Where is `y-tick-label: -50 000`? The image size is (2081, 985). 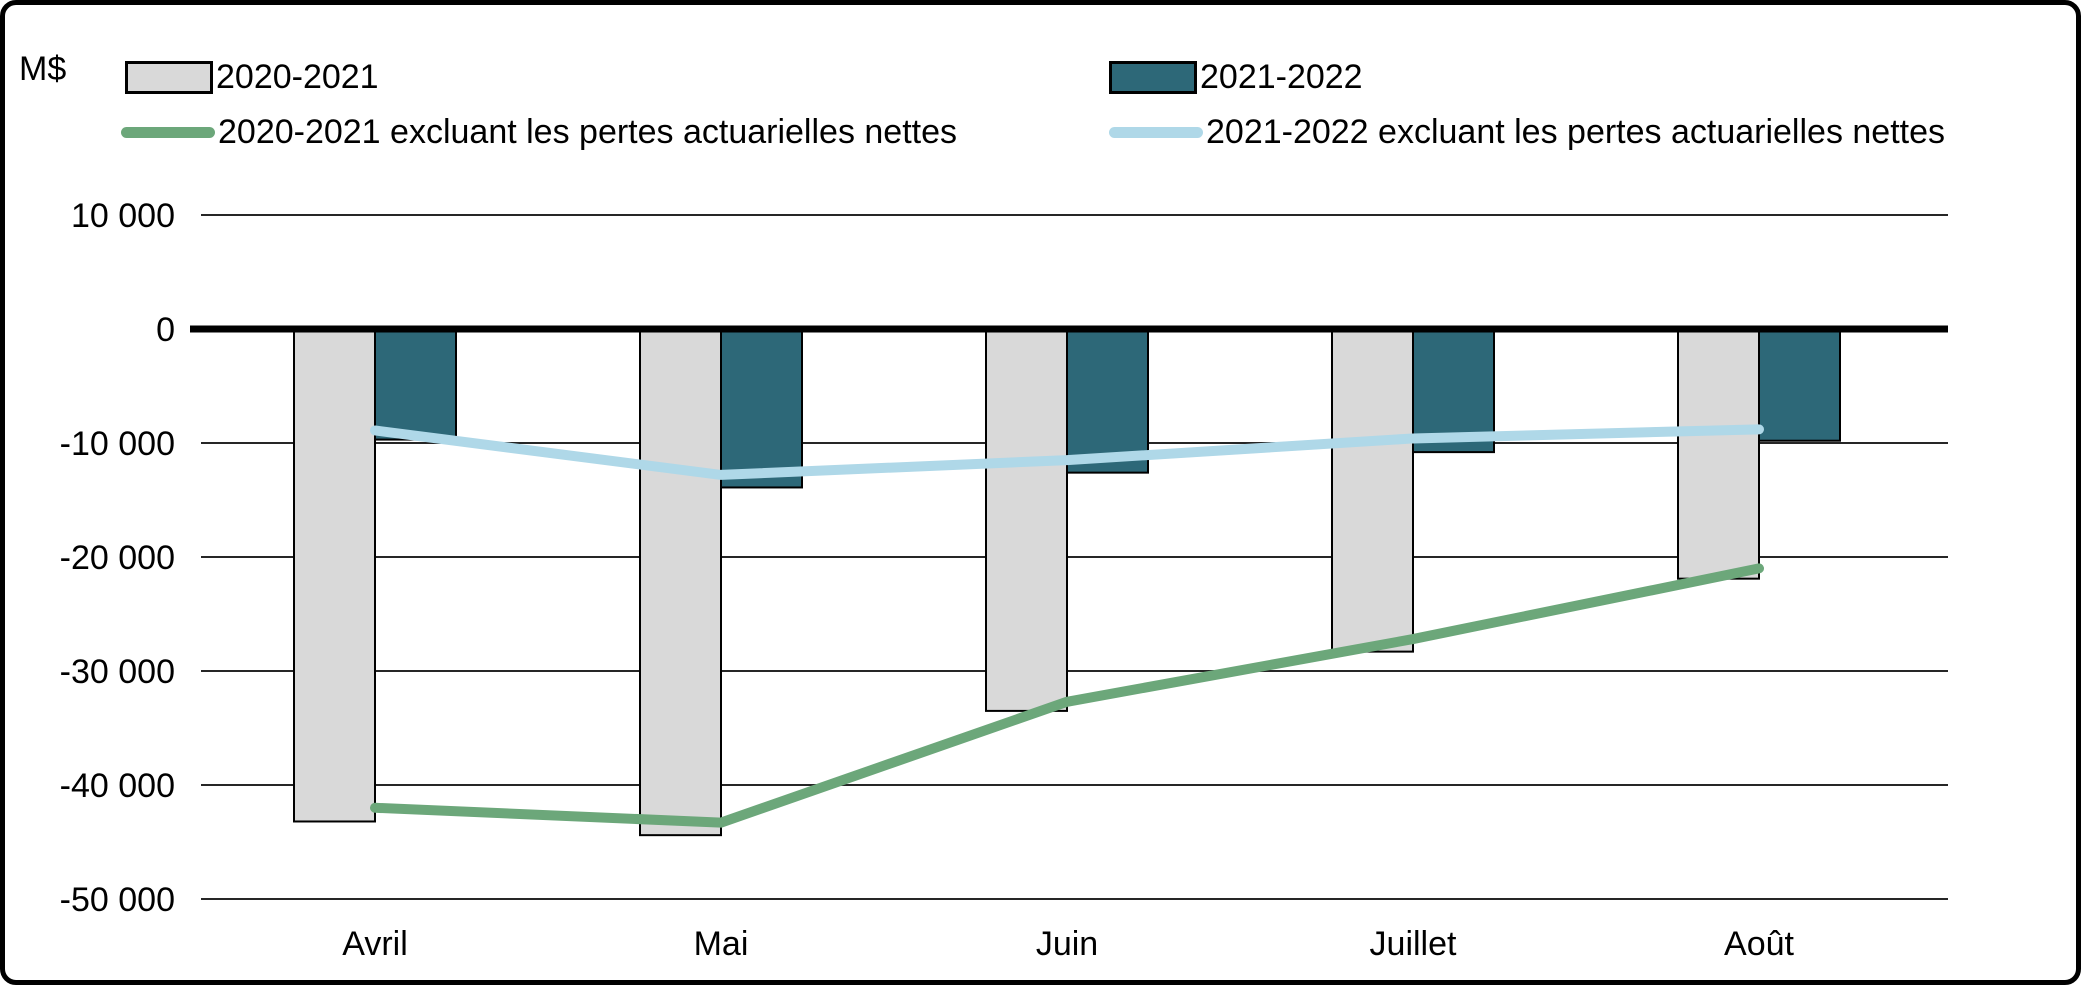 y-tick-label: -50 000 is located at coordinates (117, 900).